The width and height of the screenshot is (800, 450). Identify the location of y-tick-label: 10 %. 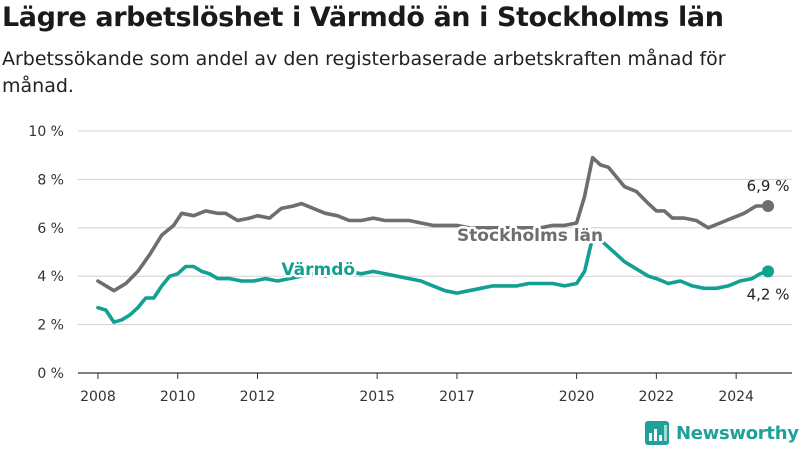
(46, 132).